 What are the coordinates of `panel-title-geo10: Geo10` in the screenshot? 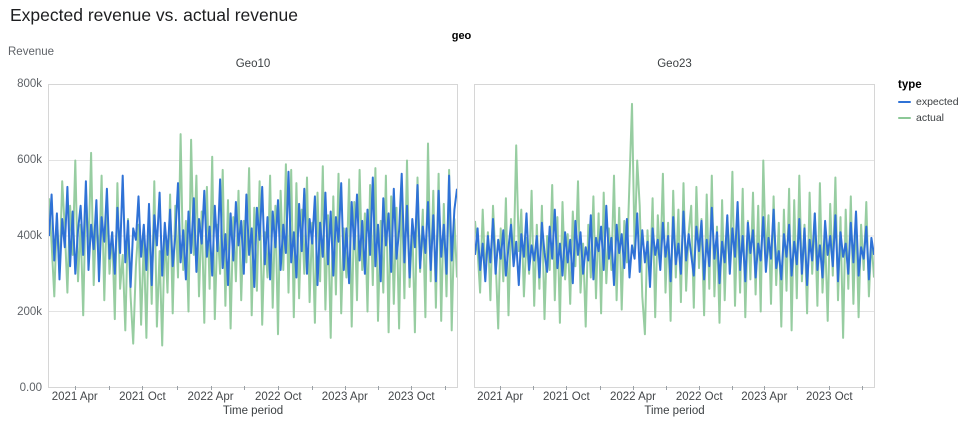 It's located at (253, 64).